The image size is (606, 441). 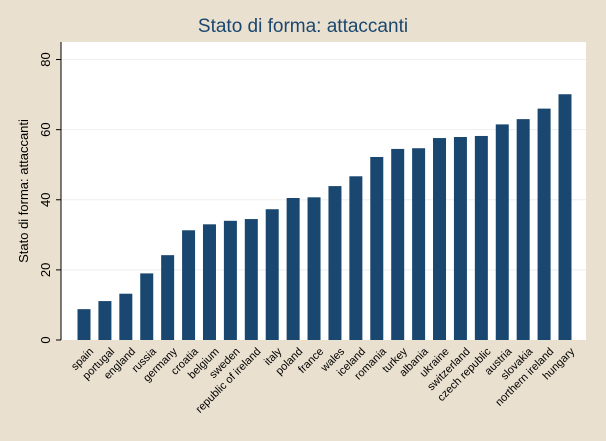 What do you see at coordinates (565, 217) in the screenshot?
I see `bar-hungary` at bounding box center [565, 217].